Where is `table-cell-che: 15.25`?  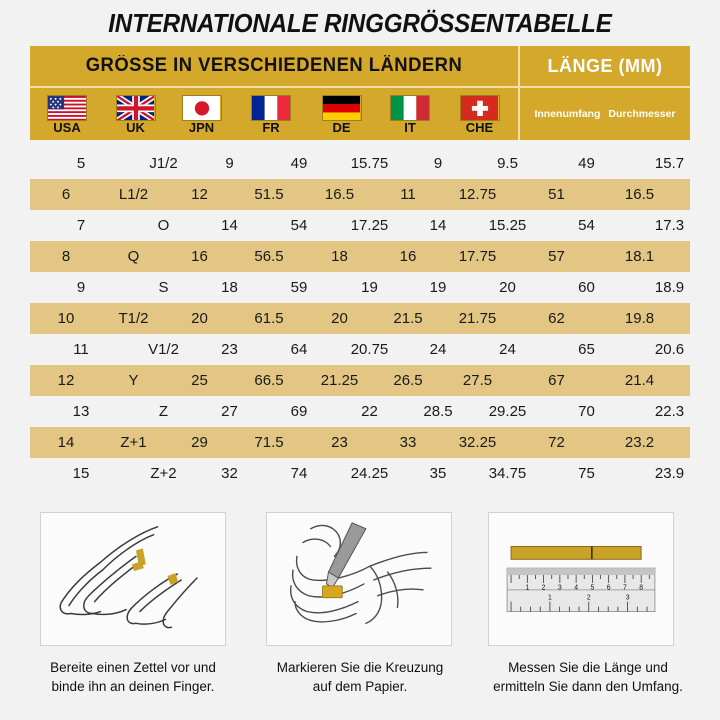
table-cell-che: 15.25 is located at coordinates (507, 225).